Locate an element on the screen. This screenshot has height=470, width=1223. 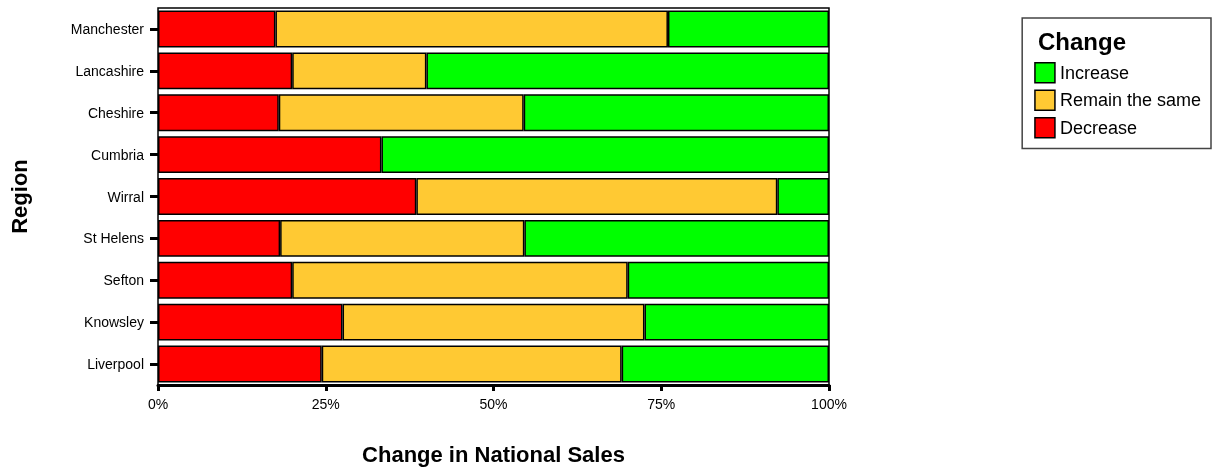
x-axis-title: Change in National Sales is located at coordinates (493, 454).